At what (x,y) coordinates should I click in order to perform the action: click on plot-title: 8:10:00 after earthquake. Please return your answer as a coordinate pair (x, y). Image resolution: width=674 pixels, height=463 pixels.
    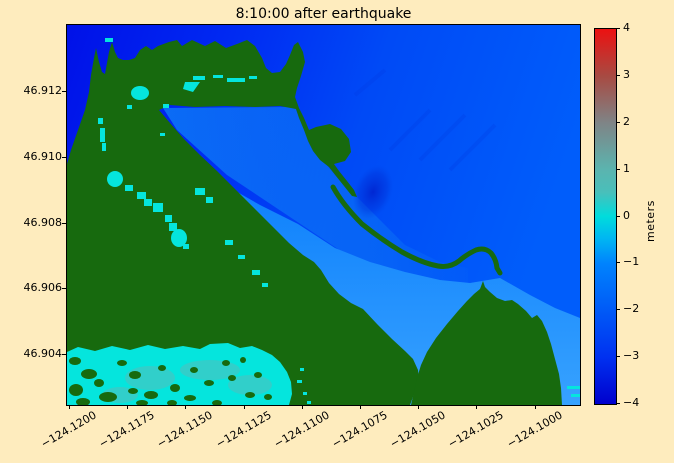
    Looking at the image, I should click on (323, 14).